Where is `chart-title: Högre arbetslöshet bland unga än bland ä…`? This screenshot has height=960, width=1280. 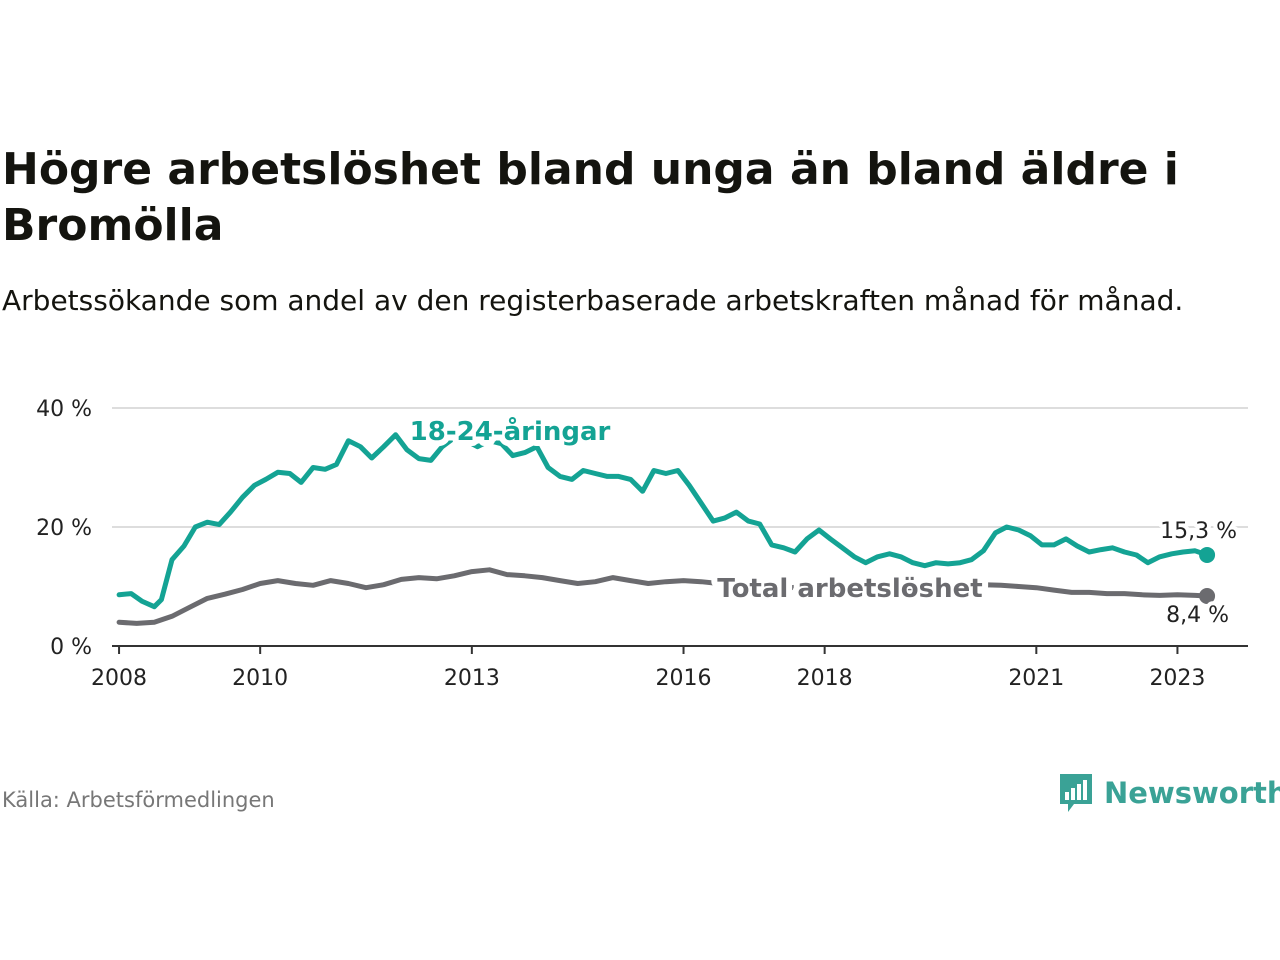 chart-title: Högre arbetslöshet bland unga än bland ä… is located at coordinates (590, 197).